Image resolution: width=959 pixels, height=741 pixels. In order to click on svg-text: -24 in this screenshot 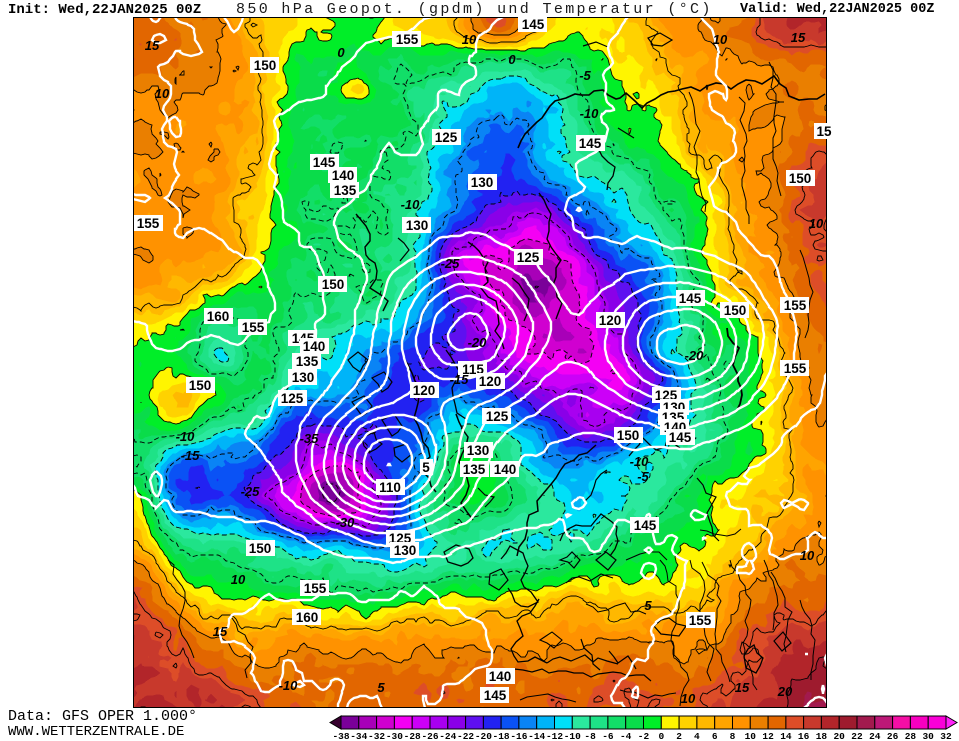, I will do `click(447, 736)`.